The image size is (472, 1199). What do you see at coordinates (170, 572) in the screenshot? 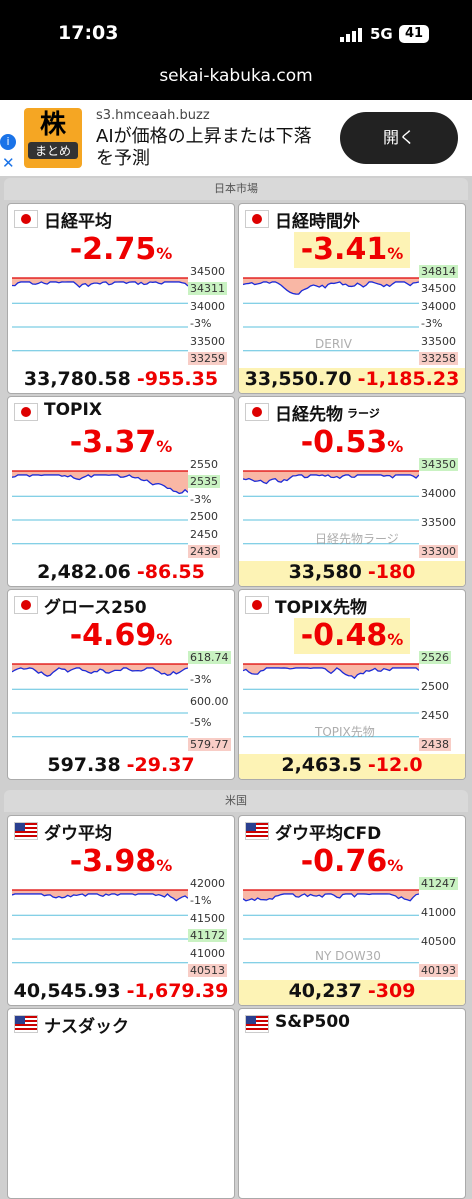
I see `change: -86.55` at bounding box center [170, 572].